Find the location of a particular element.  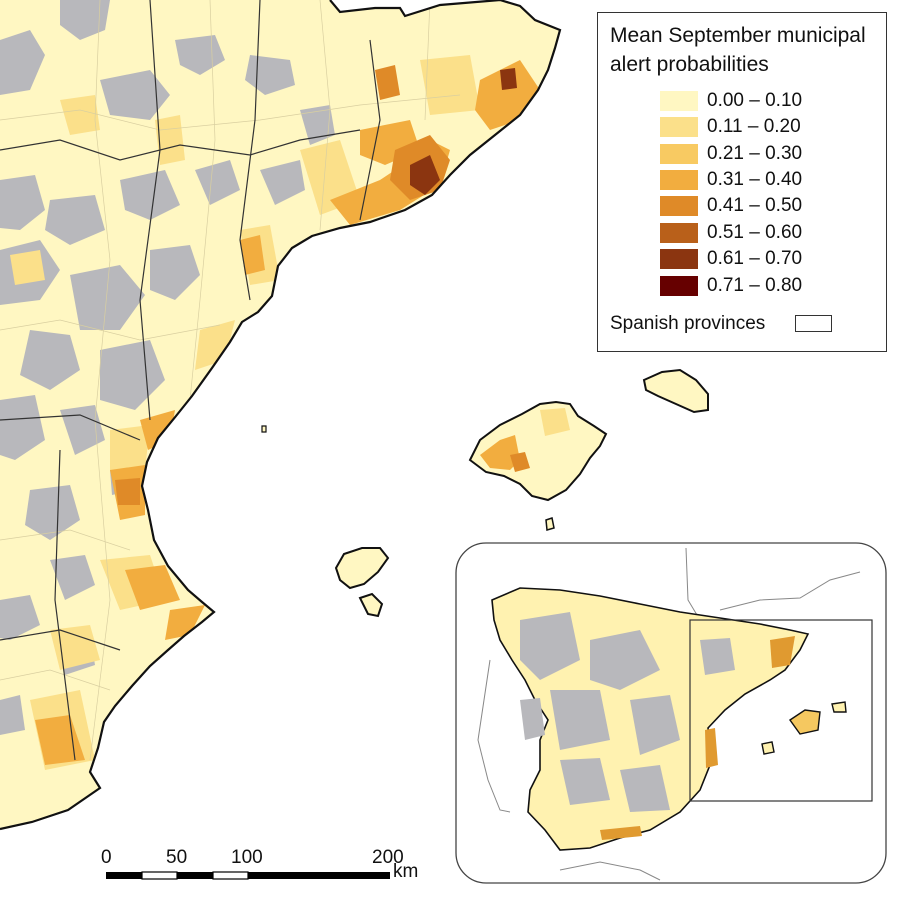

legend-label: 0.61 – 0.70 is located at coordinates (755, 258).